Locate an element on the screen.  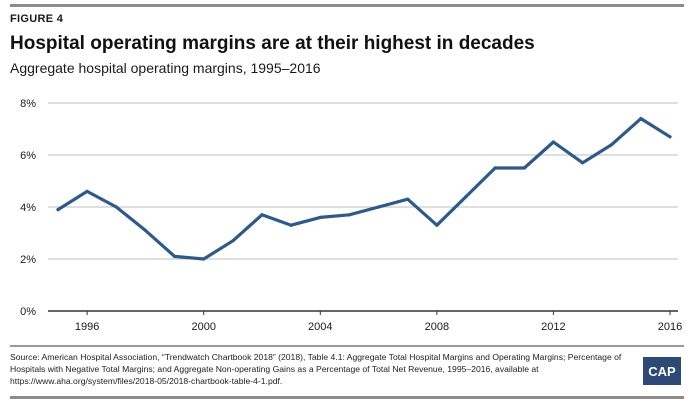
y-tick-label: 2% is located at coordinates (28, 260).